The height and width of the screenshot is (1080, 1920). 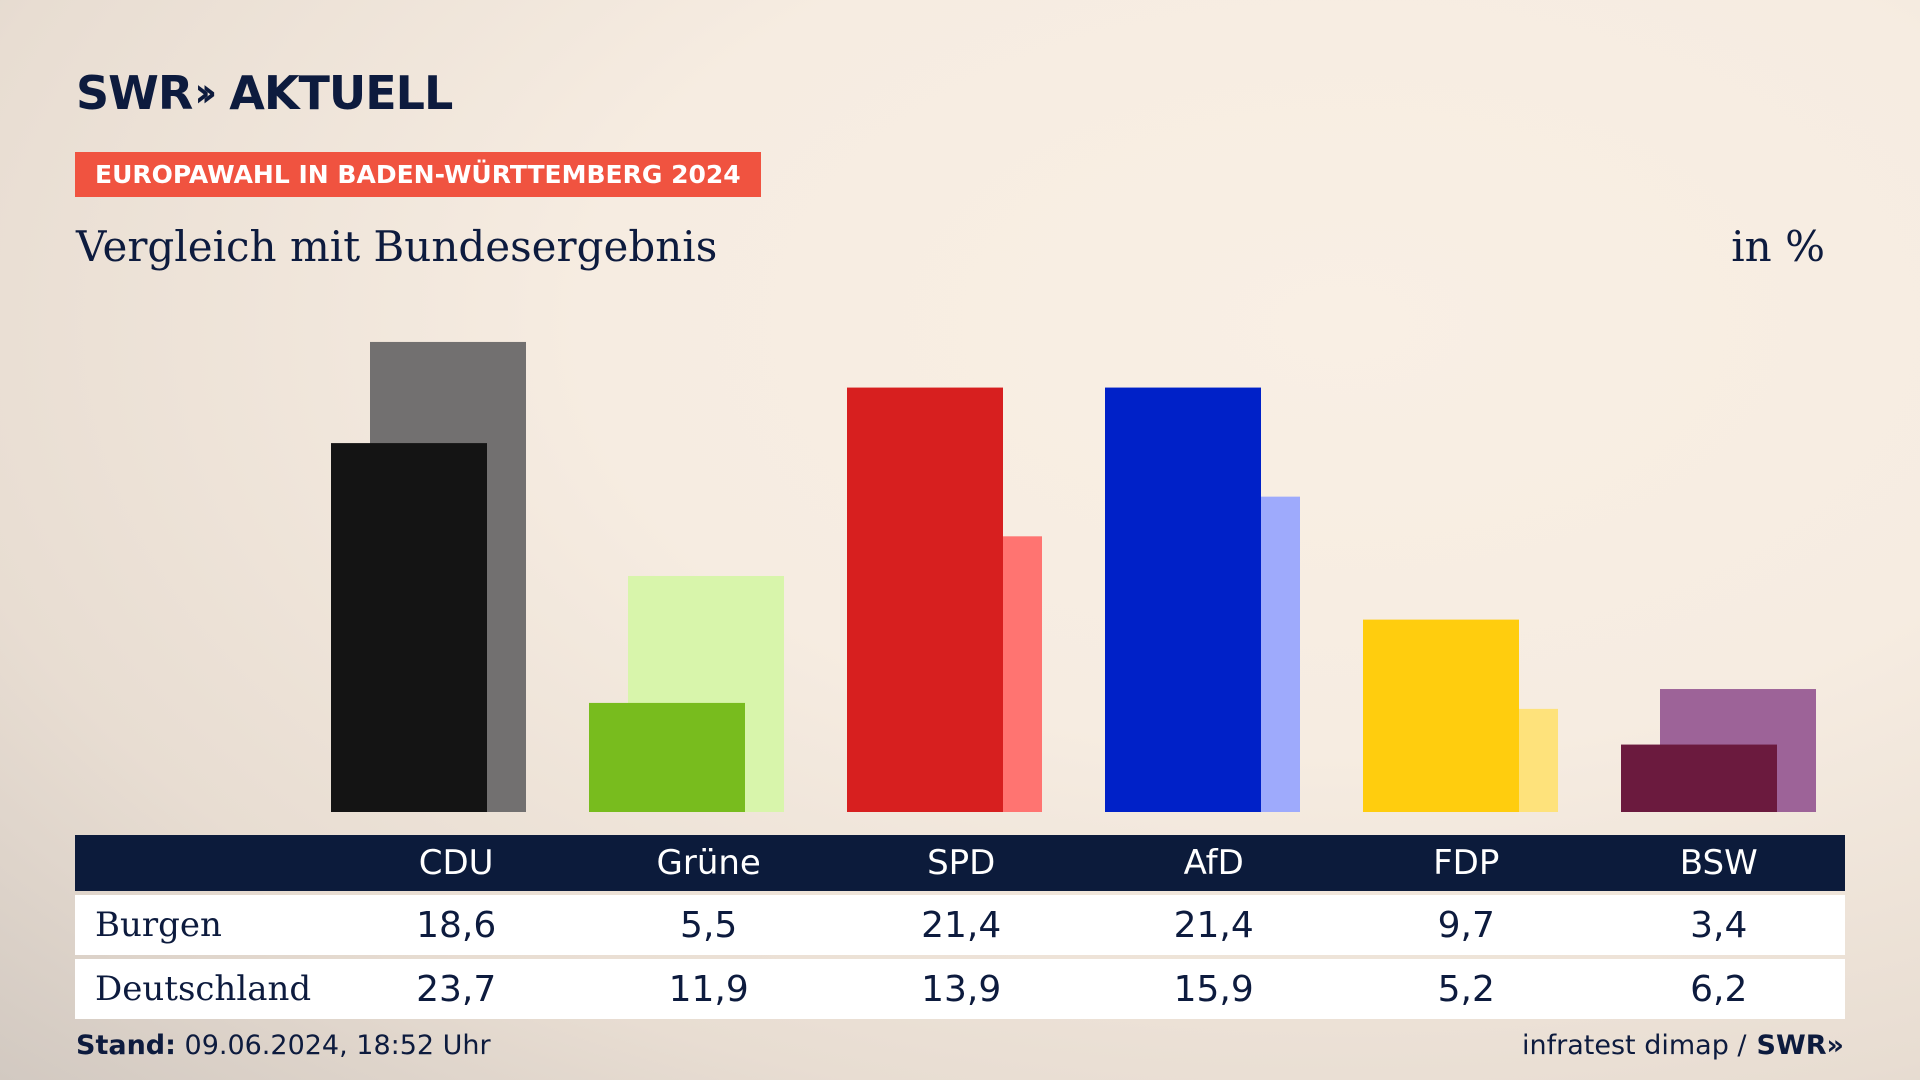 I want to click on value-cell: 18,6, so click(x=456, y=925).